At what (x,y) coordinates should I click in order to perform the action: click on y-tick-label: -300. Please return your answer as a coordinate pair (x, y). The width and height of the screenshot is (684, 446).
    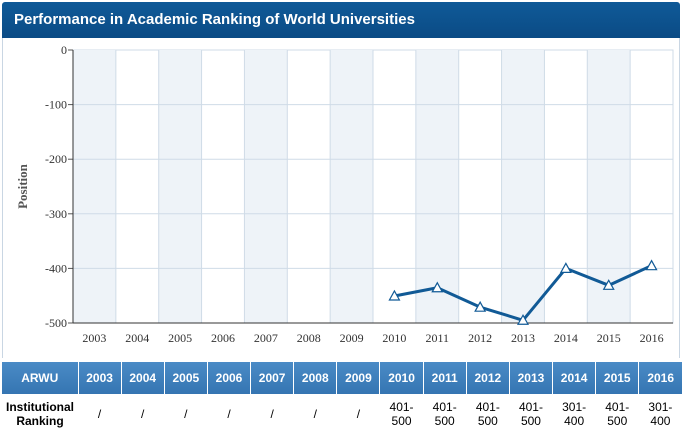
    Looking at the image, I should click on (56, 214).